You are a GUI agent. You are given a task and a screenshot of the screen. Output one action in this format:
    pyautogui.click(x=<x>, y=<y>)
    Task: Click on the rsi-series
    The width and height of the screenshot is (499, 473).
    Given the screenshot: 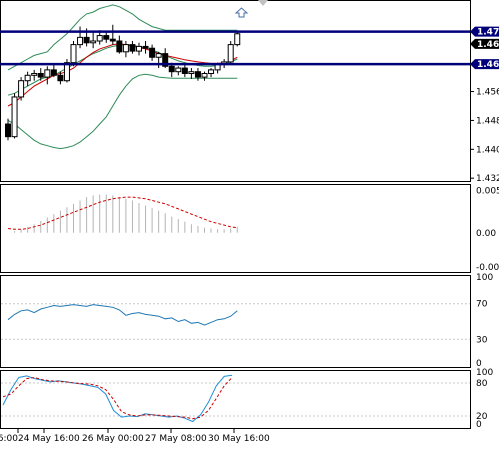 What is the action you would take?
    pyautogui.click(x=235, y=321)
    